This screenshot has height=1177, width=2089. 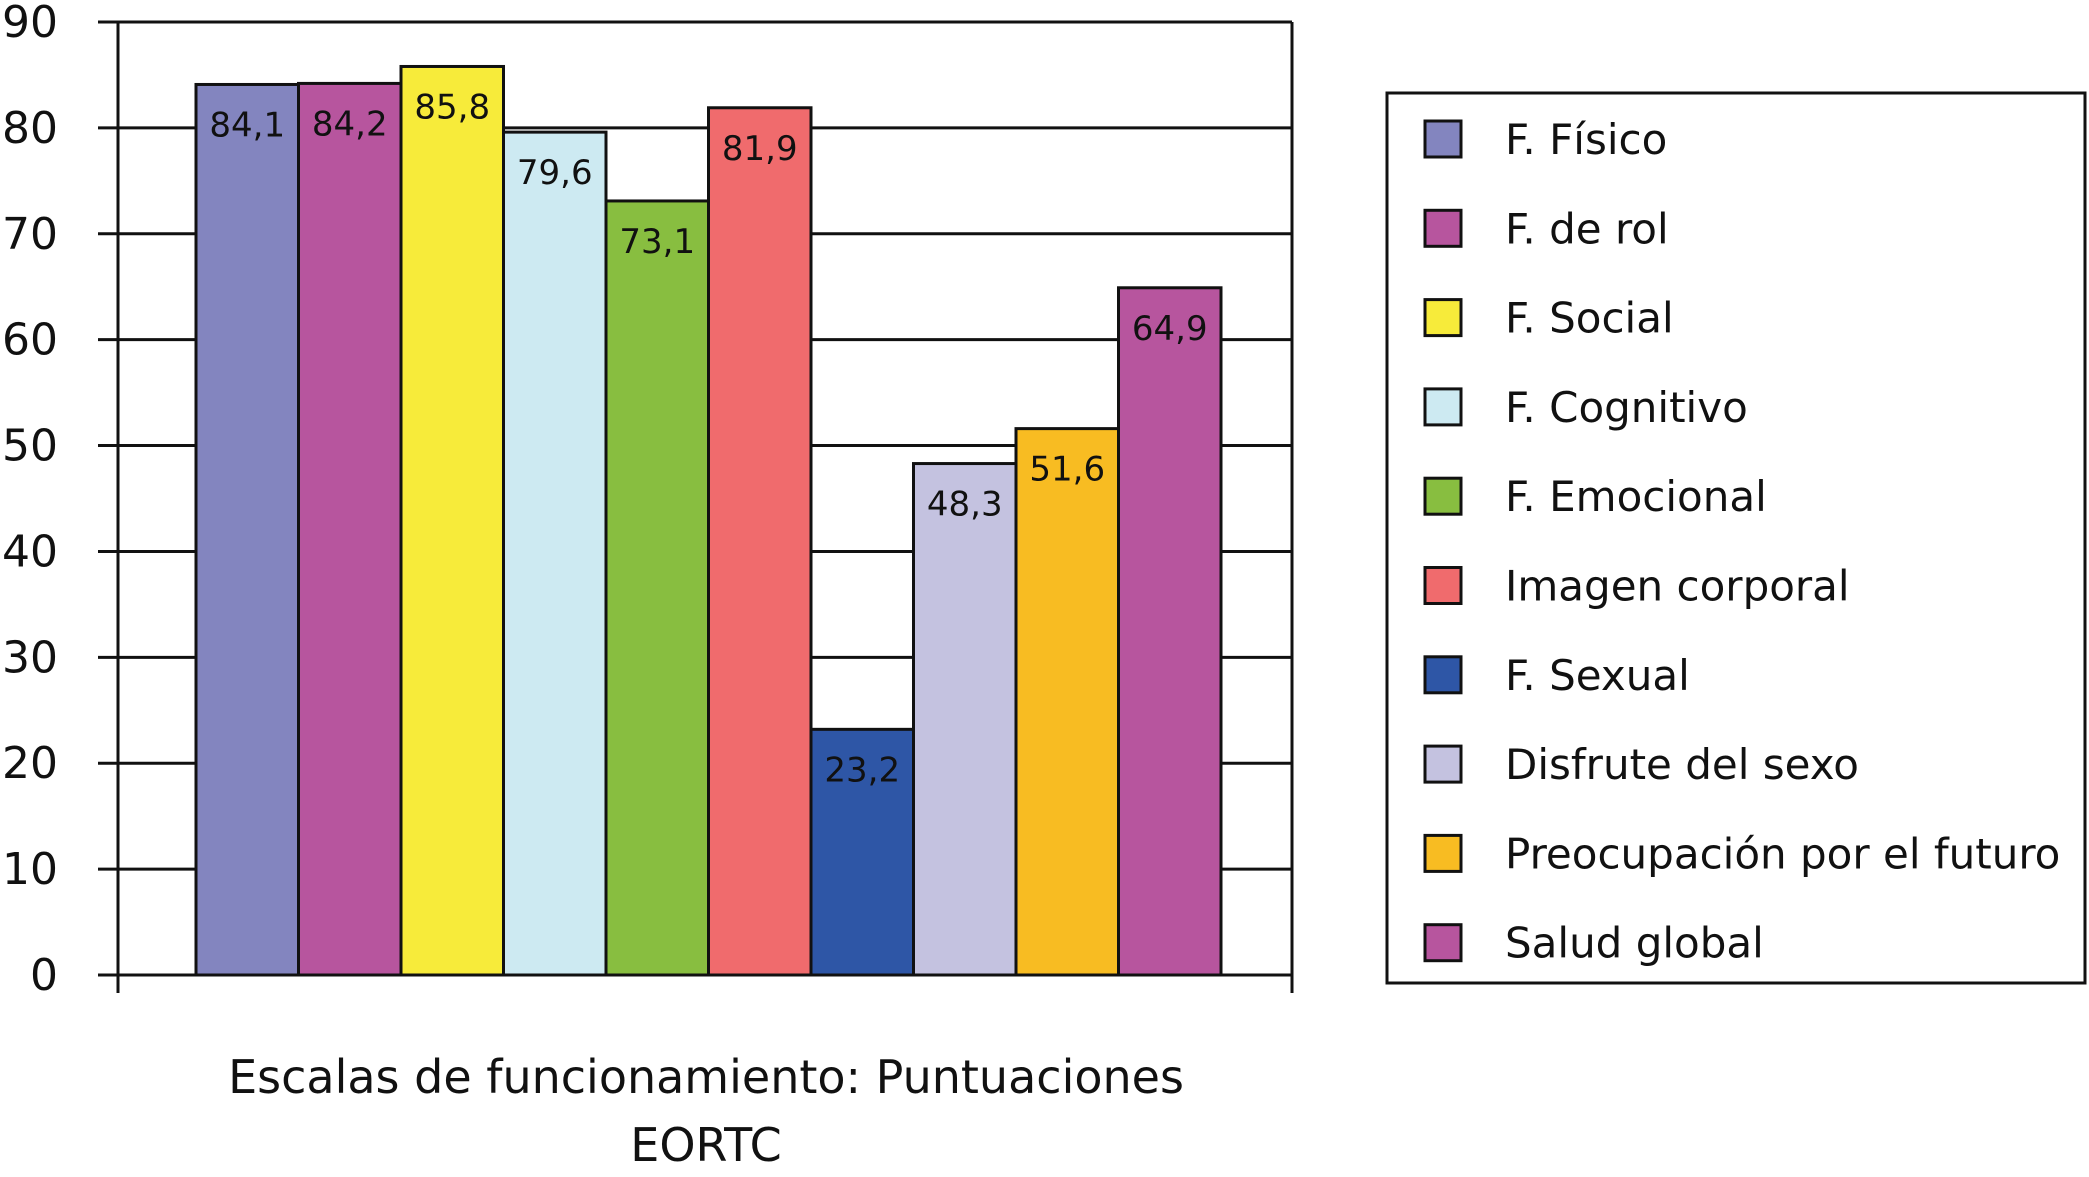 What do you see at coordinates (1586, 139) in the screenshot?
I see `legend-entry-label: F. Físico` at bounding box center [1586, 139].